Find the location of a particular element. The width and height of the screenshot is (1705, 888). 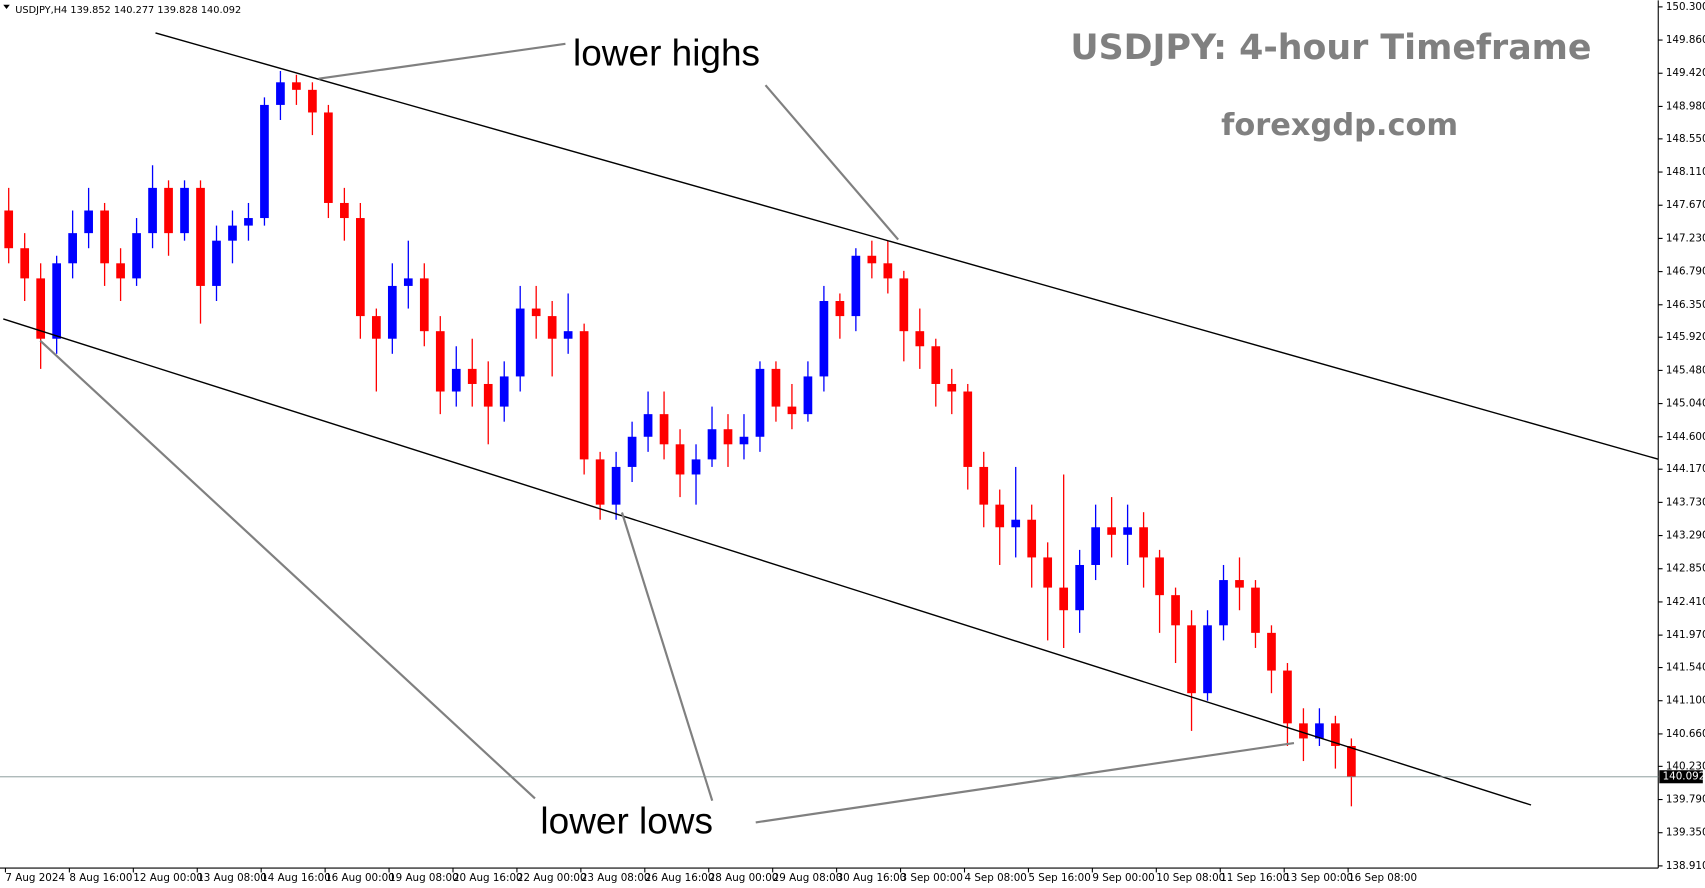

y-tick-label: 150.300 is located at coordinates (1685, 7).